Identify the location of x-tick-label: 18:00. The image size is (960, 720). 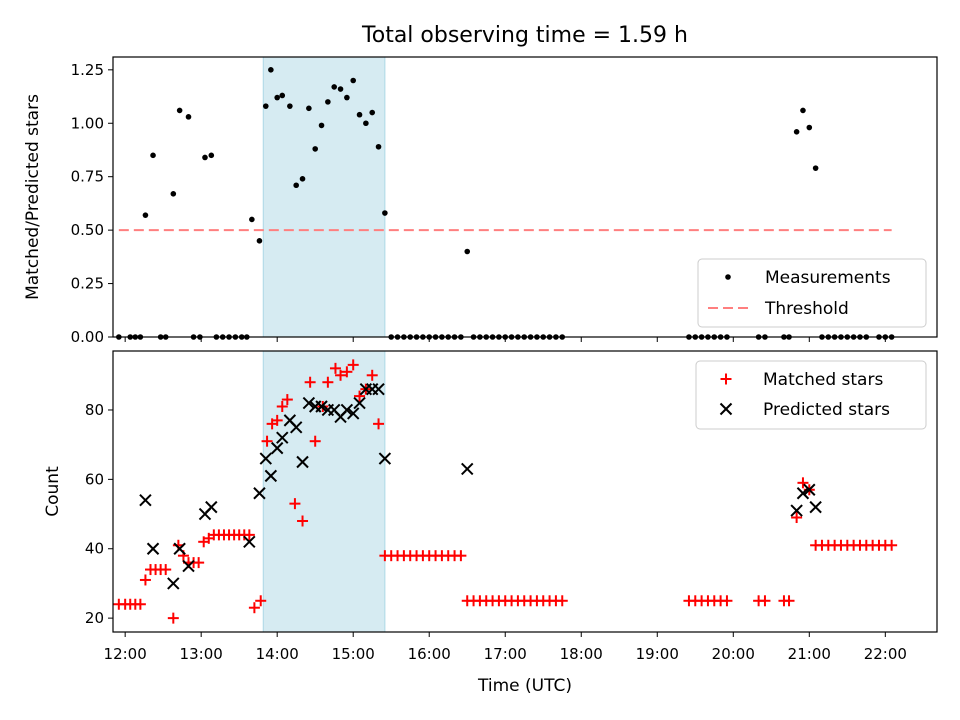
(581, 654).